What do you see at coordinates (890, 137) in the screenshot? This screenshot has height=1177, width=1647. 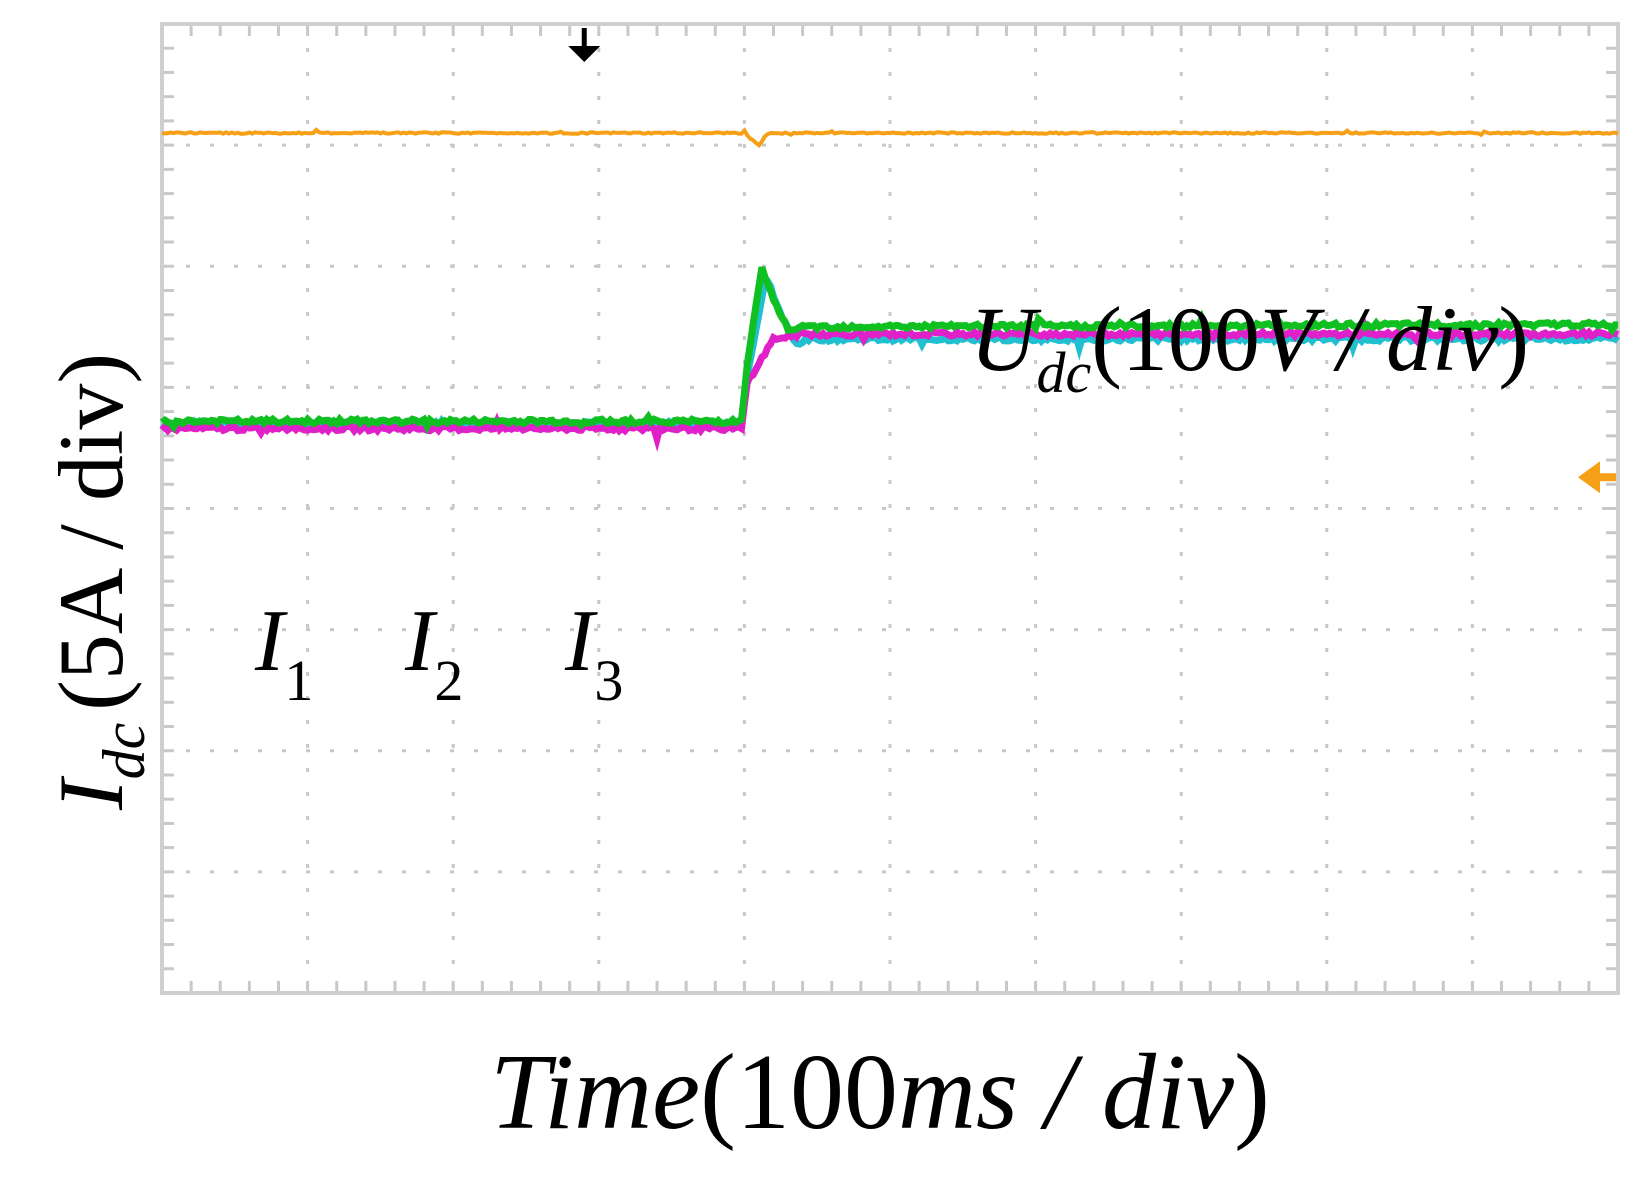 I see `trace-udc` at bounding box center [890, 137].